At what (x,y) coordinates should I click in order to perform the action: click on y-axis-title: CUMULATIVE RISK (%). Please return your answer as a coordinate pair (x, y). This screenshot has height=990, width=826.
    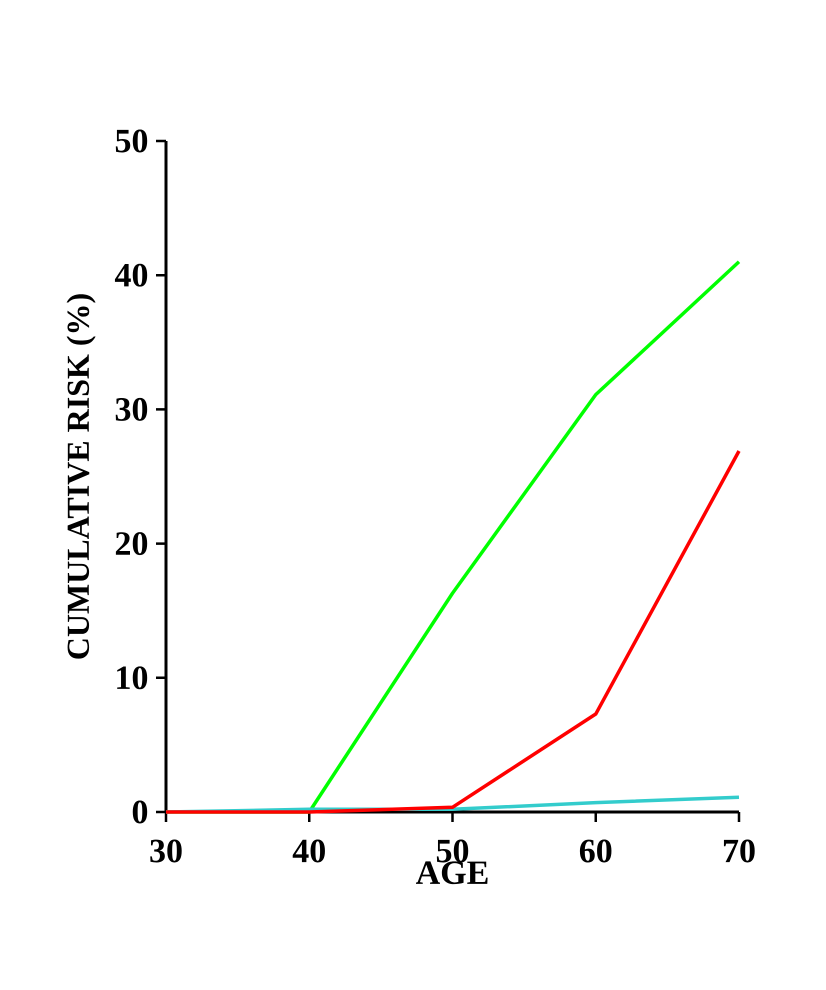
    Looking at the image, I should click on (81, 476).